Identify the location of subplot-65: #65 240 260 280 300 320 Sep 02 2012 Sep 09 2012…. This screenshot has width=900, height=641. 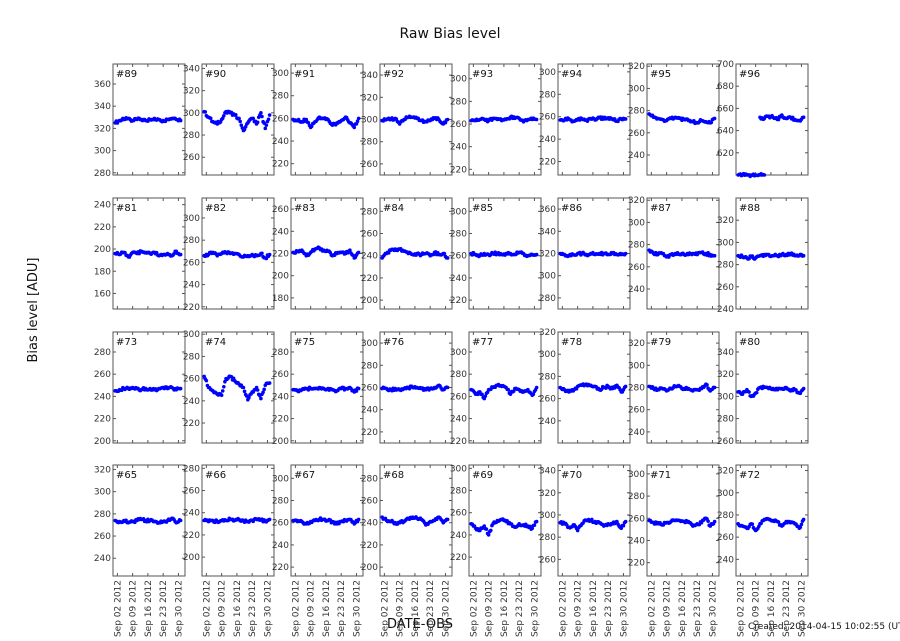
(140, 550).